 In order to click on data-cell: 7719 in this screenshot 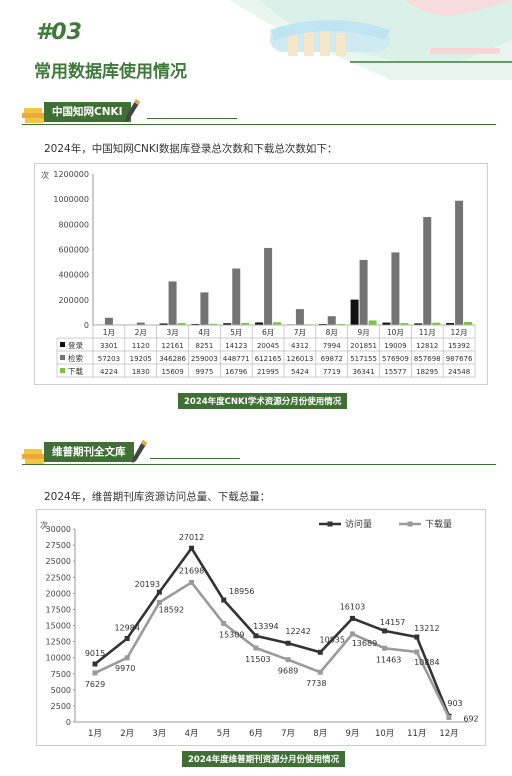, I will do `click(332, 372)`.